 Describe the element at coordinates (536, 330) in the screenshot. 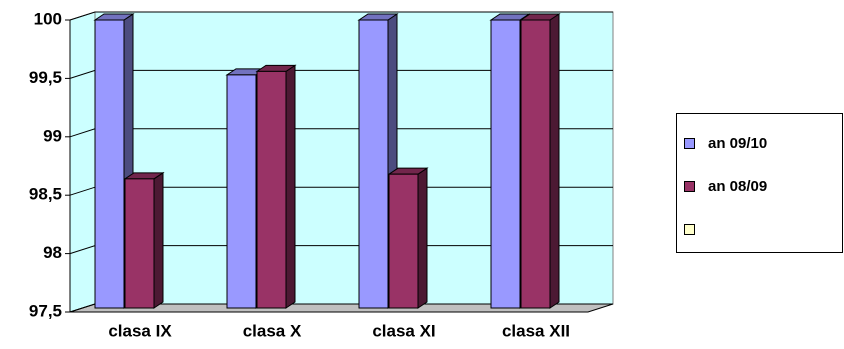

I see `x-tick-label: clasa XII` at that location.